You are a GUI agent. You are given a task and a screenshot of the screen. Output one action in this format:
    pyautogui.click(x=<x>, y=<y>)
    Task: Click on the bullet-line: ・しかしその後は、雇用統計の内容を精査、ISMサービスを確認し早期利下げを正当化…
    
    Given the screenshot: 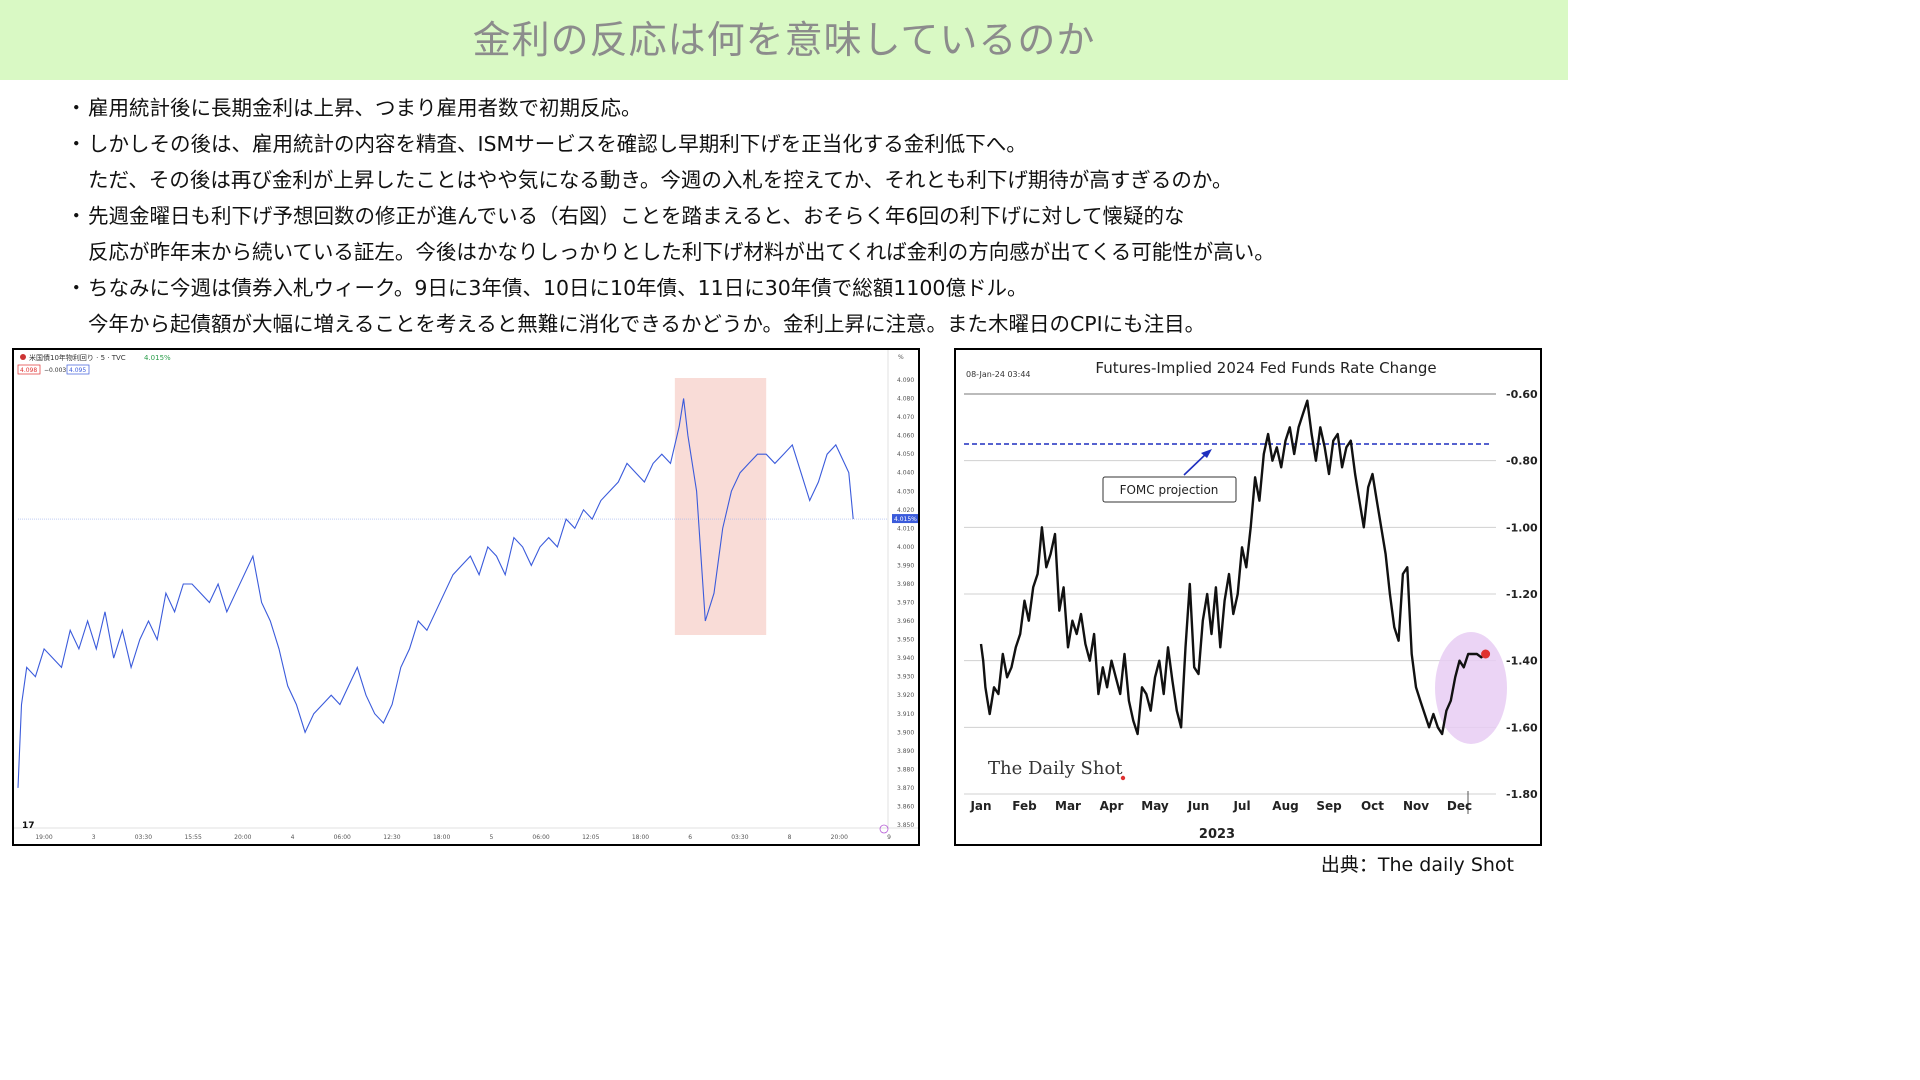 What is the action you would take?
    pyautogui.click(x=806, y=144)
    